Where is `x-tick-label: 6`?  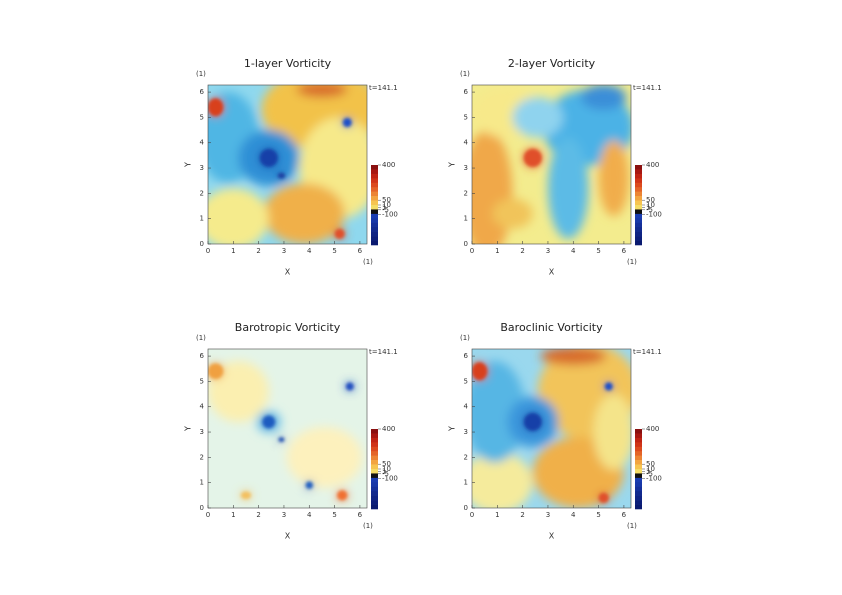
x-tick-label: 6 is located at coordinates (360, 251).